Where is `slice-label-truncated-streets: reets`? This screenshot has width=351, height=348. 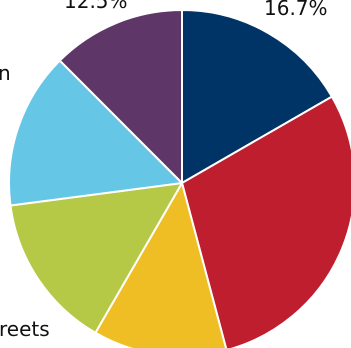 slice-label-truncated-streets: reets is located at coordinates (25, 329).